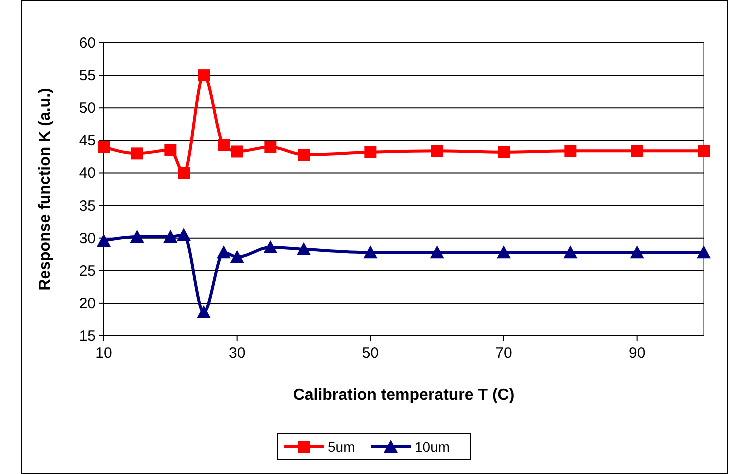 The image size is (729, 474). Describe the element at coordinates (87, 109) in the screenshot. I see `y-tick-label: 50` at that location.